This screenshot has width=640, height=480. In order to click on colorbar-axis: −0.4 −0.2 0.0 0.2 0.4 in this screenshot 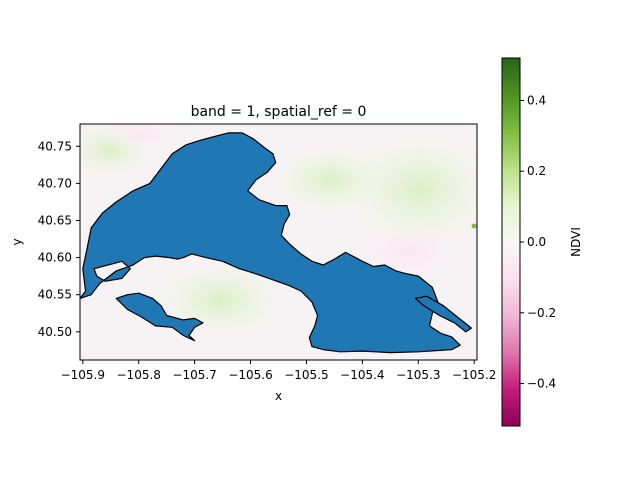, I will do `click(538, 242)`.